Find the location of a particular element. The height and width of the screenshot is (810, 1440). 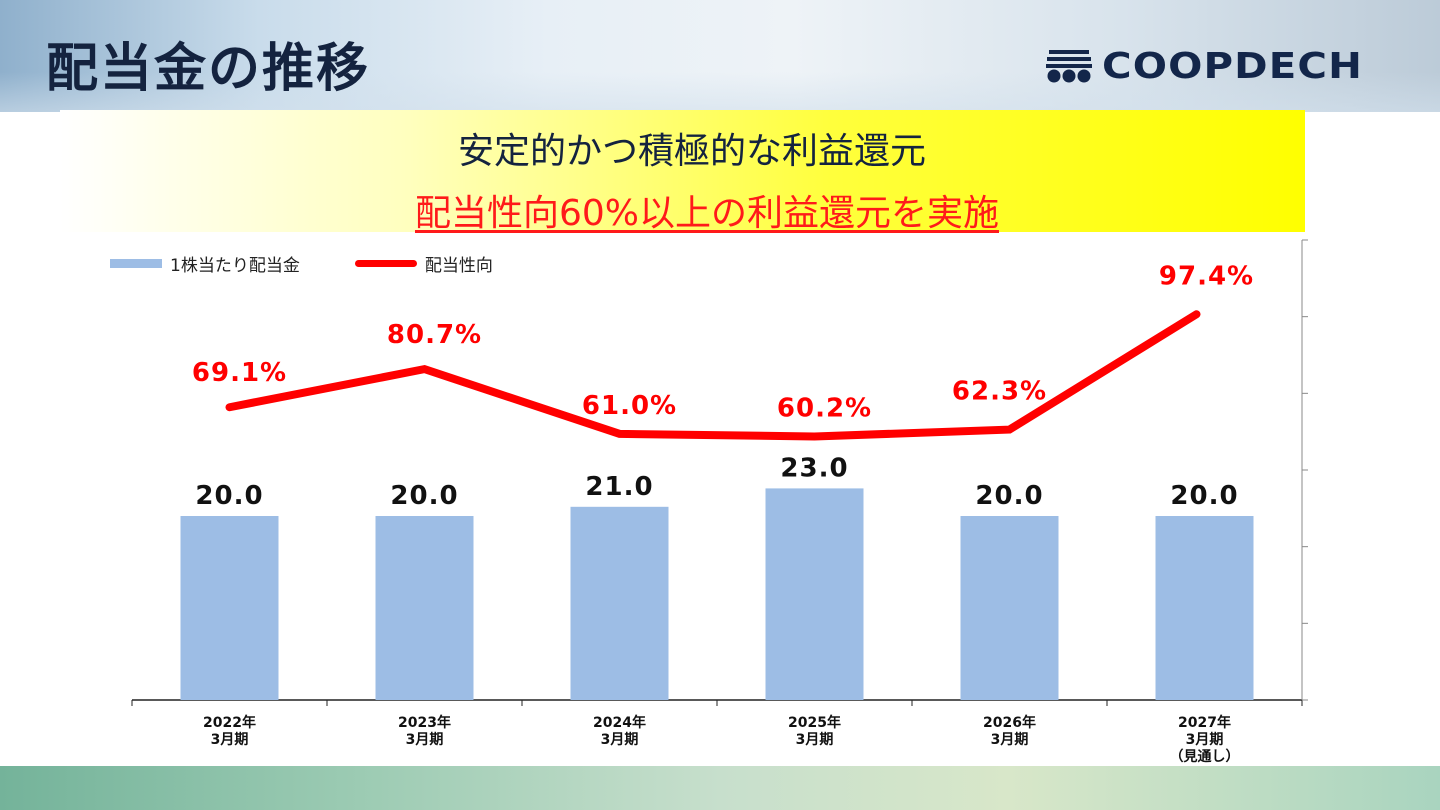

logo-text: COOPDECH is located at coordinates (1233, 66).